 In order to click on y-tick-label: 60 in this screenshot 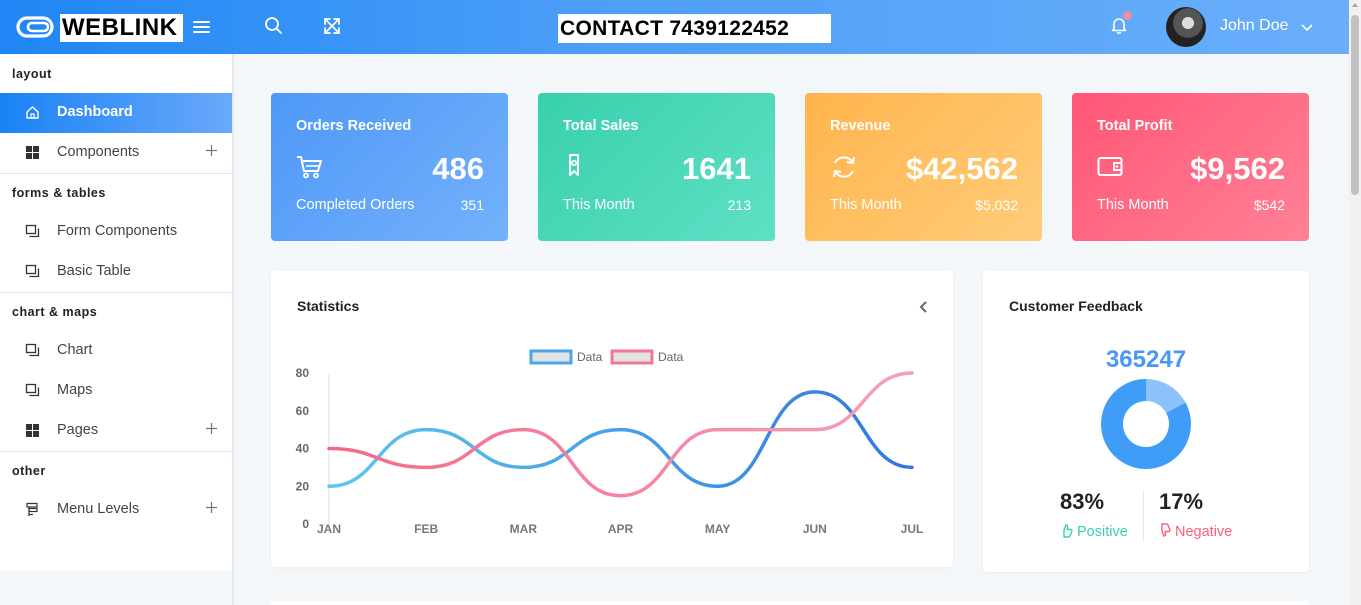, I will do `click(303, 411)`.